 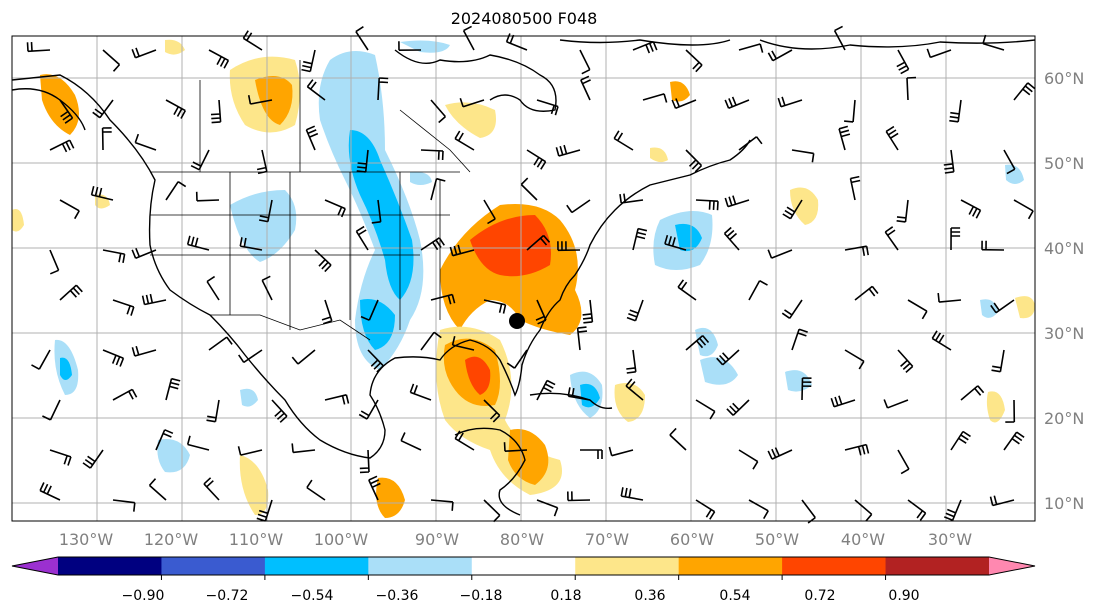 What do you see at coordinates (171, 539) in the screenshot?
I see `lon-label: 120°W` at bounding box center [171, 539].